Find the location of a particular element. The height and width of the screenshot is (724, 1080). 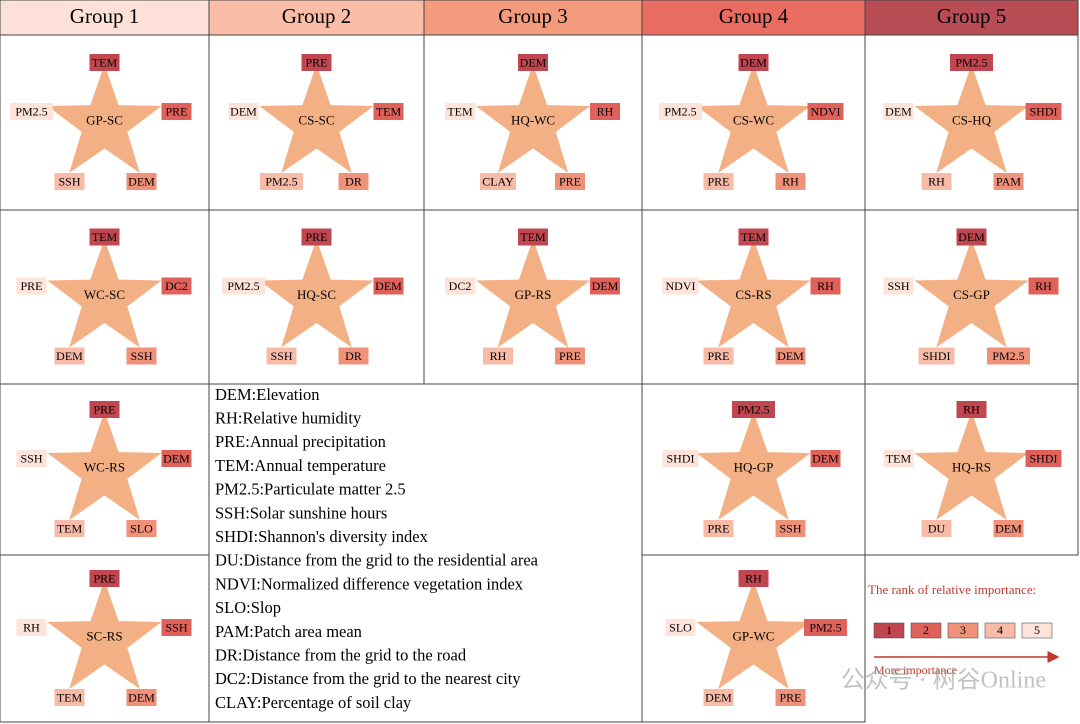

legend-rank: 4 is located at coordinates (1000, 630).